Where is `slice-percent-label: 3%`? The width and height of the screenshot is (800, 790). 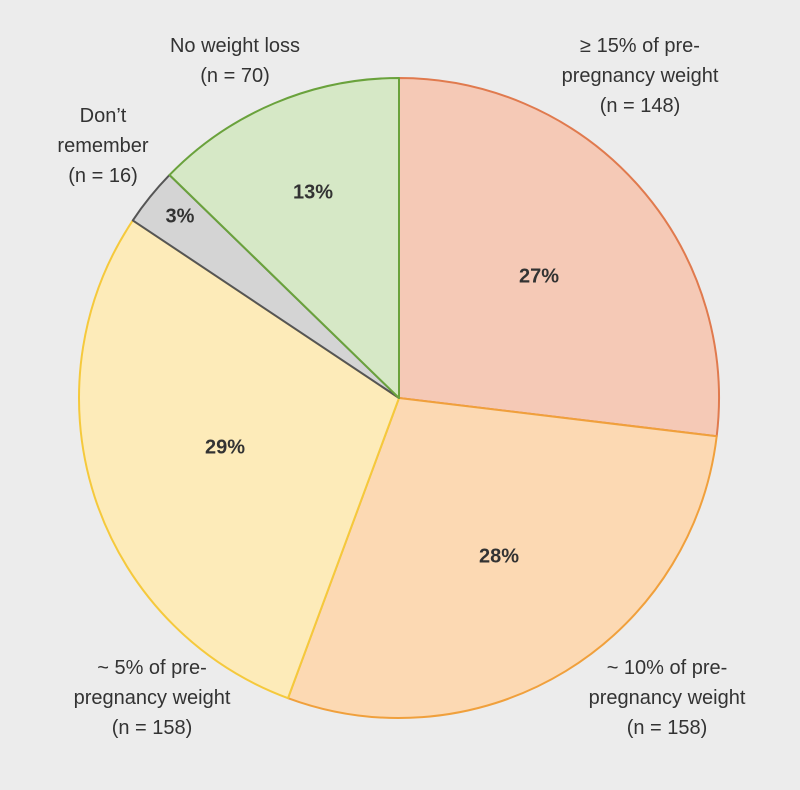 slice-percent-label: 3% is located at coordinates (180, 216).